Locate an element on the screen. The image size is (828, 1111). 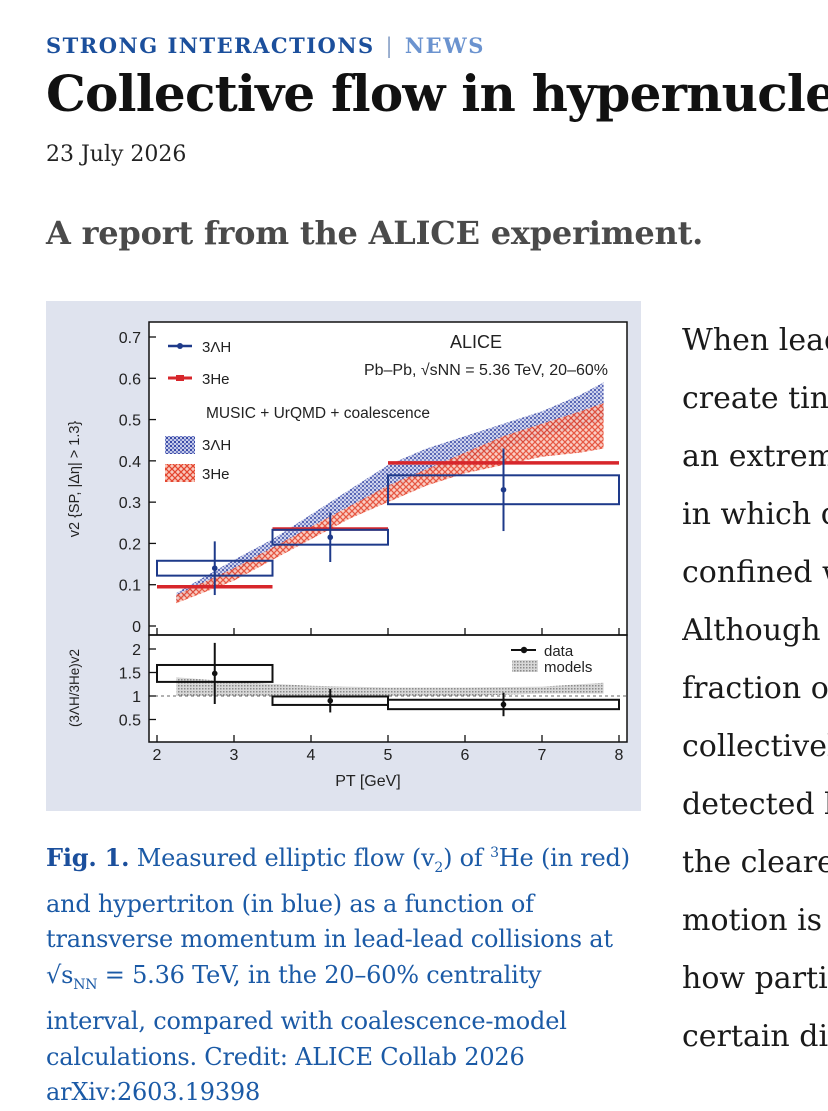
model-band-helium3 is located at coordinates (390, 503).